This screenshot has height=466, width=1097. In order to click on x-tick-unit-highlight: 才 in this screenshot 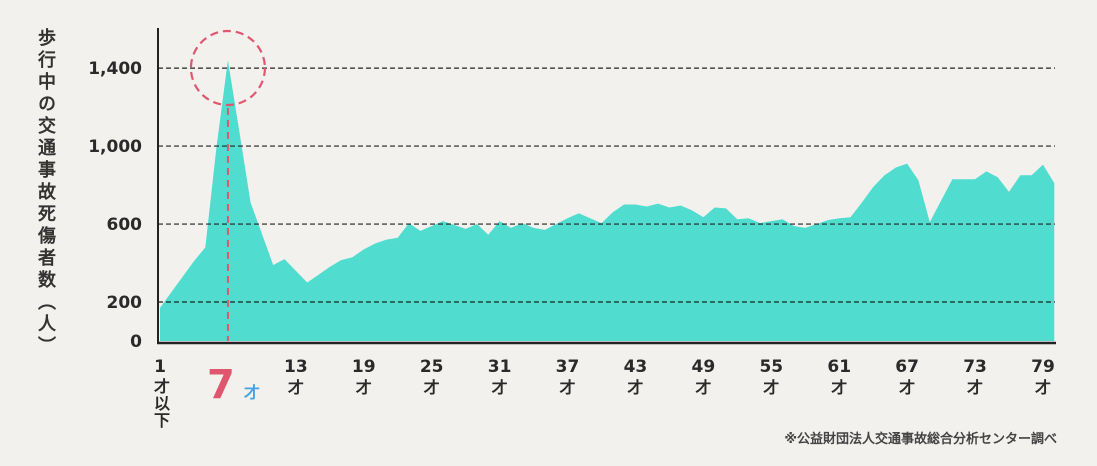, I will do `click(252, 392)`.